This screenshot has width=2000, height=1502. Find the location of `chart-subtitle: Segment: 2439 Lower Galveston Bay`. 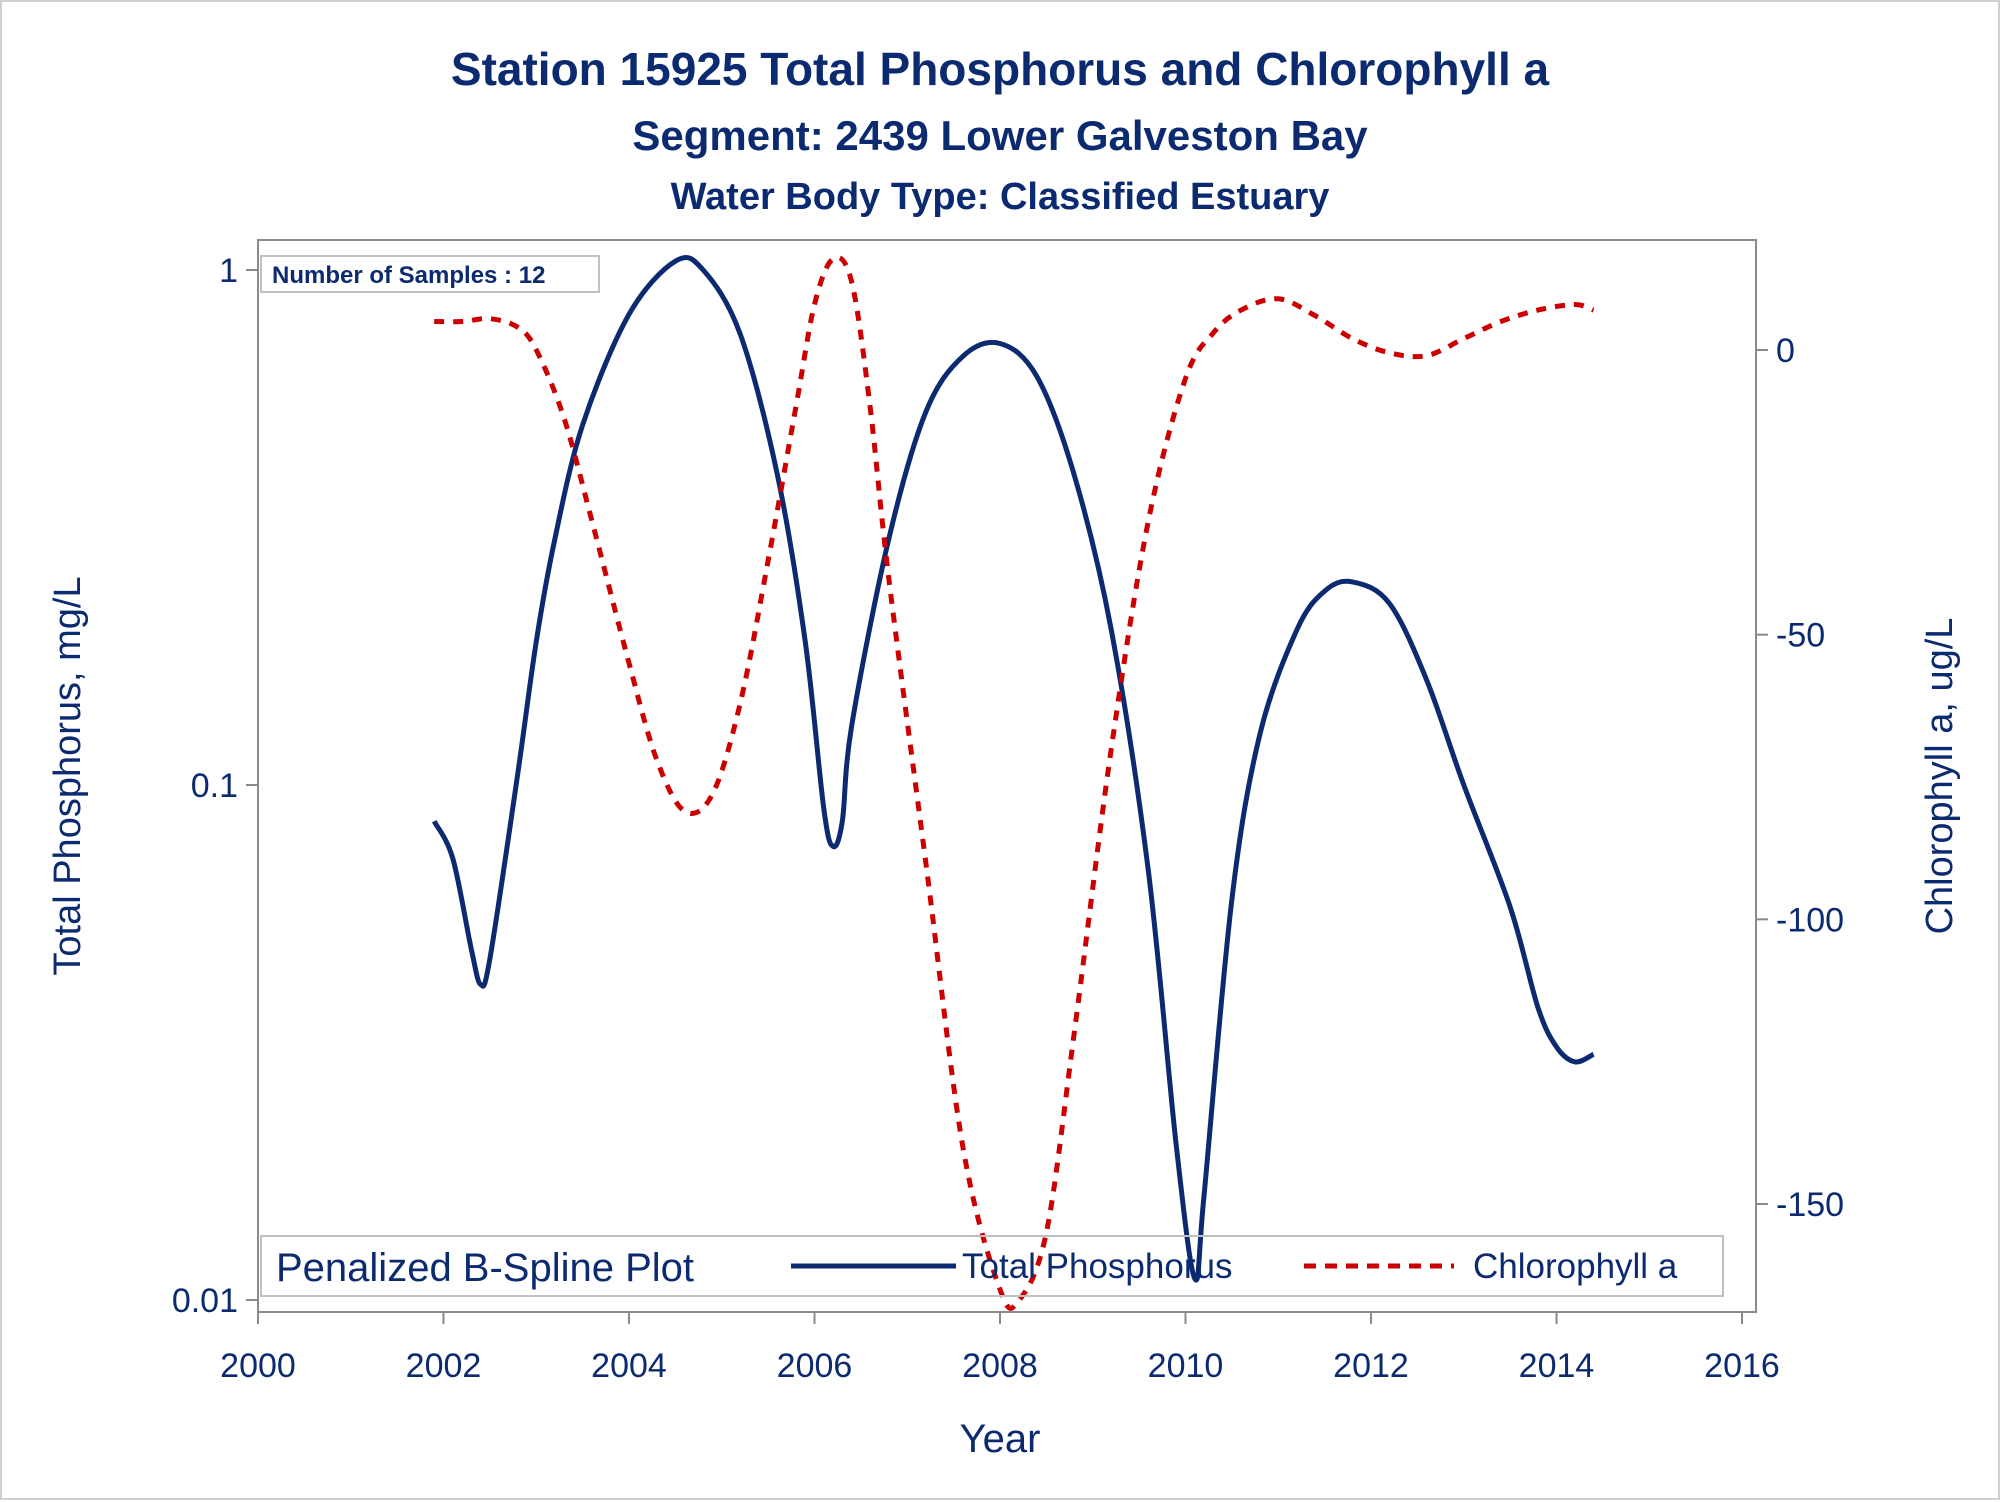

chart-subtitle: Segment: 2439 Lower Galveston Bay is located at coordinates (1000, 135).